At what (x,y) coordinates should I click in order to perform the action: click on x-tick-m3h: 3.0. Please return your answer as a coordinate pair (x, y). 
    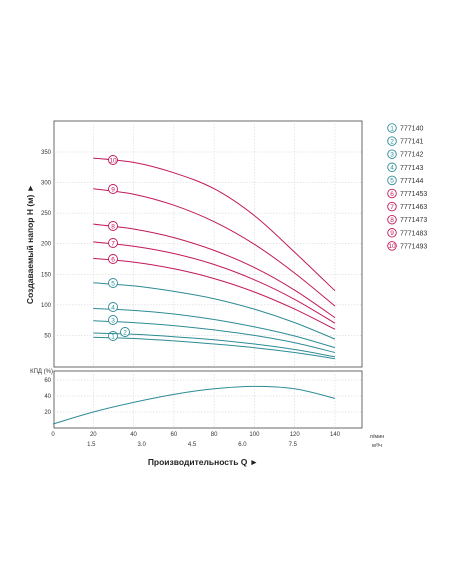
    Looking at the image, I should click on (142, 445).